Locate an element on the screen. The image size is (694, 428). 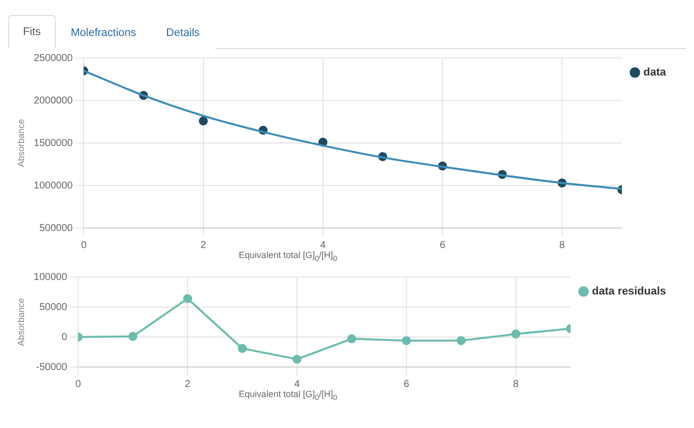
text: Molefractions is located at coordinates (104, 32).